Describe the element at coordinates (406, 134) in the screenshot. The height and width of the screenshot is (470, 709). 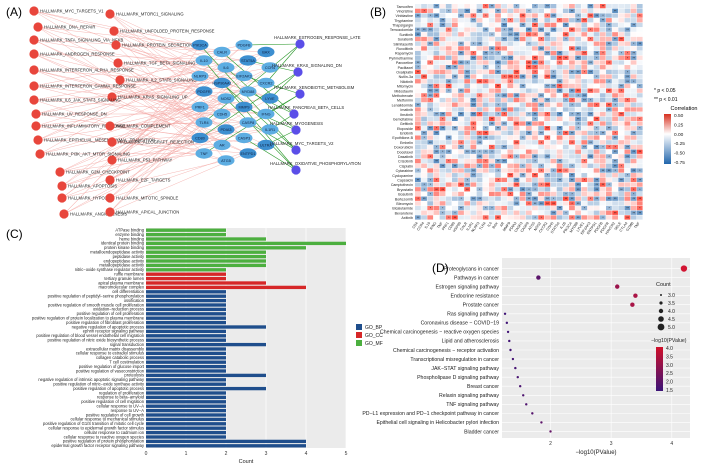
I see `heatmap-row-label: Erlotinib` at that location.